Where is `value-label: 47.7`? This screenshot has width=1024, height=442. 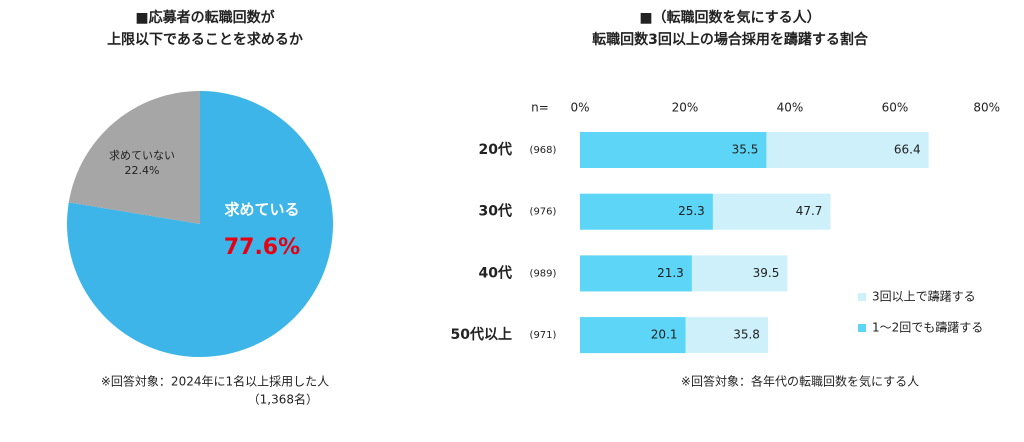 value-label: 47.7 is located at coordinates (809, 211).